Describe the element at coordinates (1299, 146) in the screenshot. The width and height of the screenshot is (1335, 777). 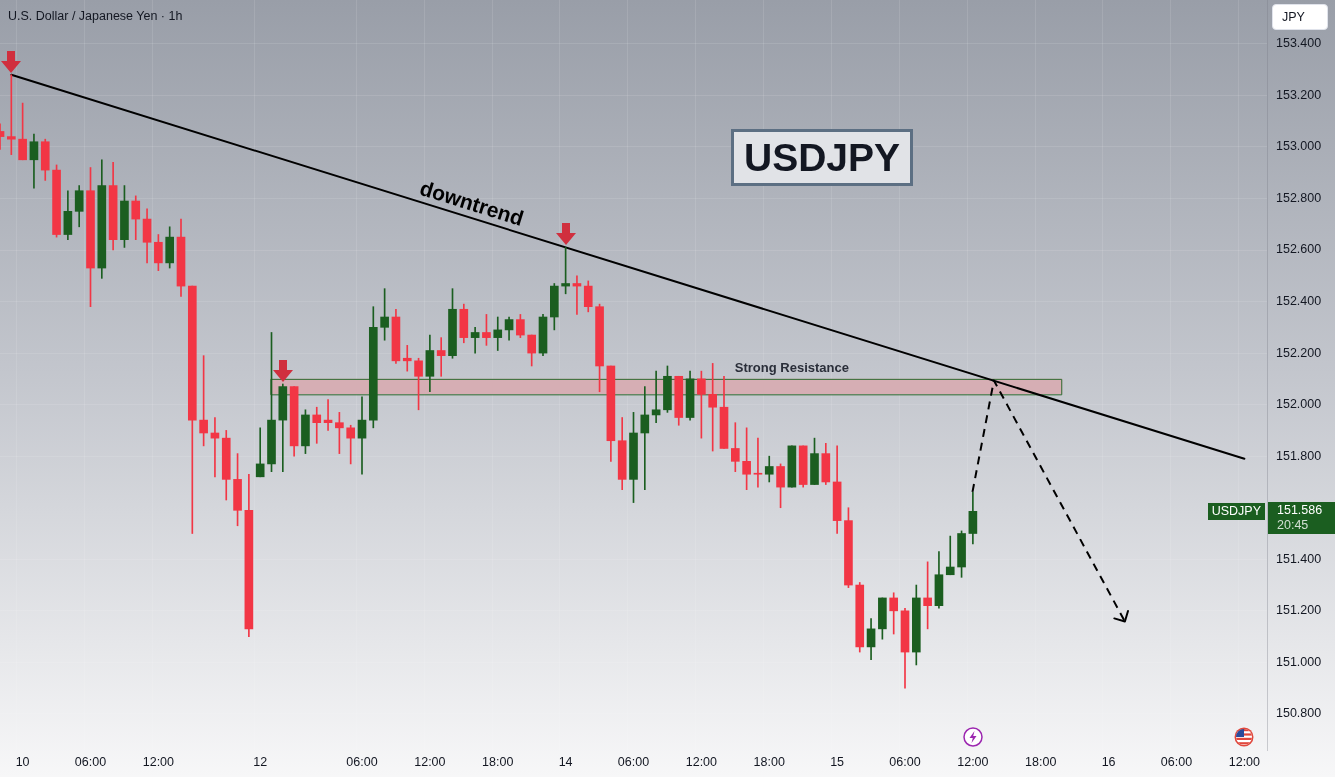
I see `y-tick-label: 153.000` at that location.